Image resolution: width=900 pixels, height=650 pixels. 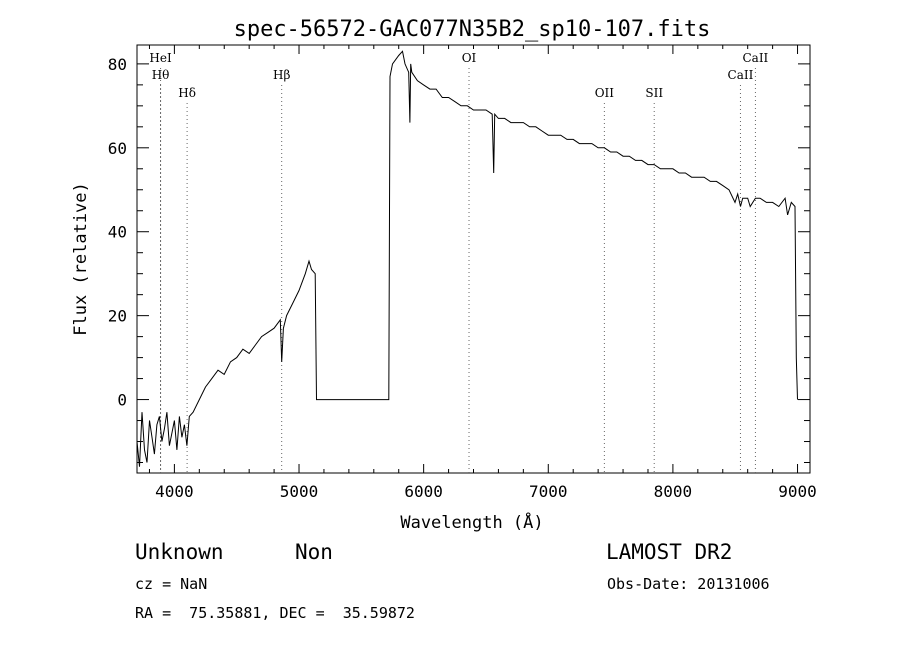 I want to click on x-tick-label: 5000, so click(x=299, y=491).